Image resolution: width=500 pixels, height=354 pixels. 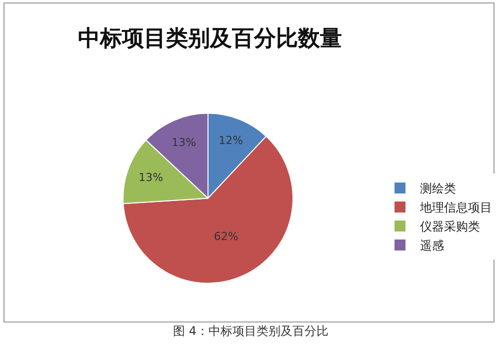 What do you see at coordinates (432, 245) in the screenshot?
I see `legend-label: 遥感` at bounding box center [432, 245].